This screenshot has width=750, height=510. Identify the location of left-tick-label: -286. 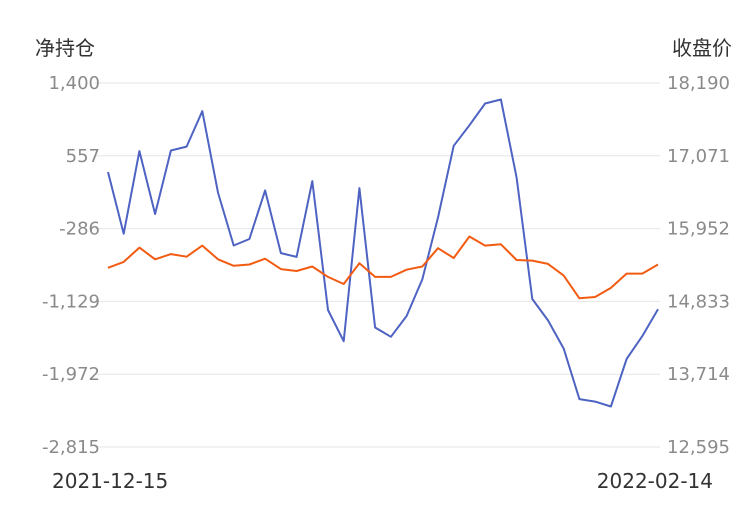
(79, 229).